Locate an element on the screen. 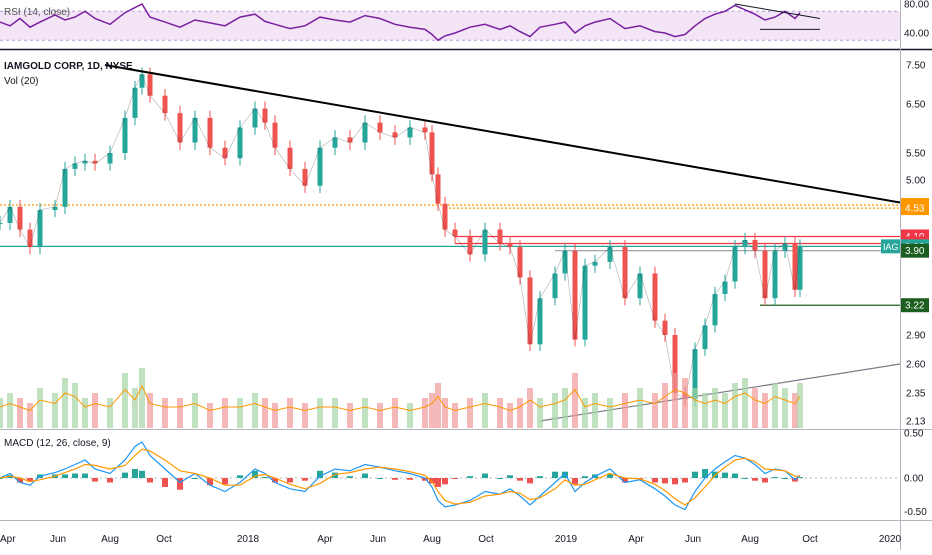 The height and width of the screenshot is (555, 932). rsi-line is located at coordinates (400, 22).